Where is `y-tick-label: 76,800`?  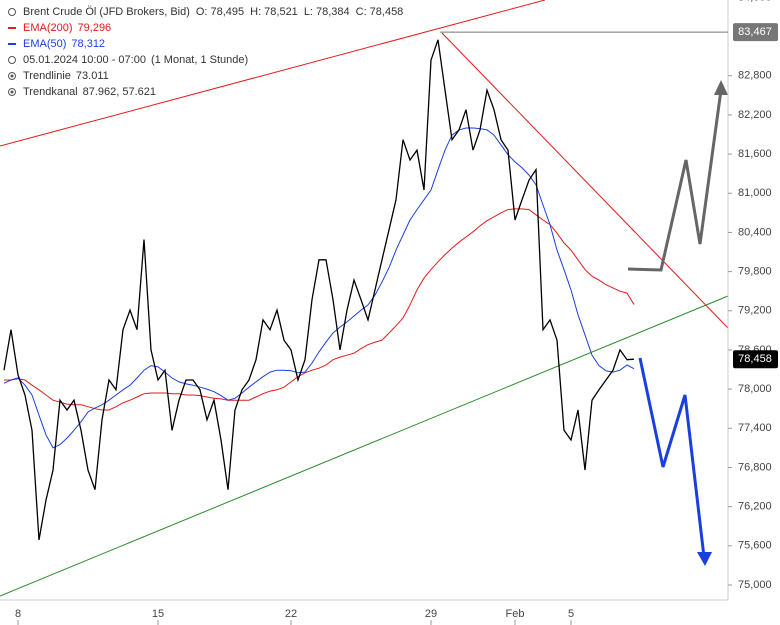 y-tick-label: 76,800 is located at coordinates (755, 467).